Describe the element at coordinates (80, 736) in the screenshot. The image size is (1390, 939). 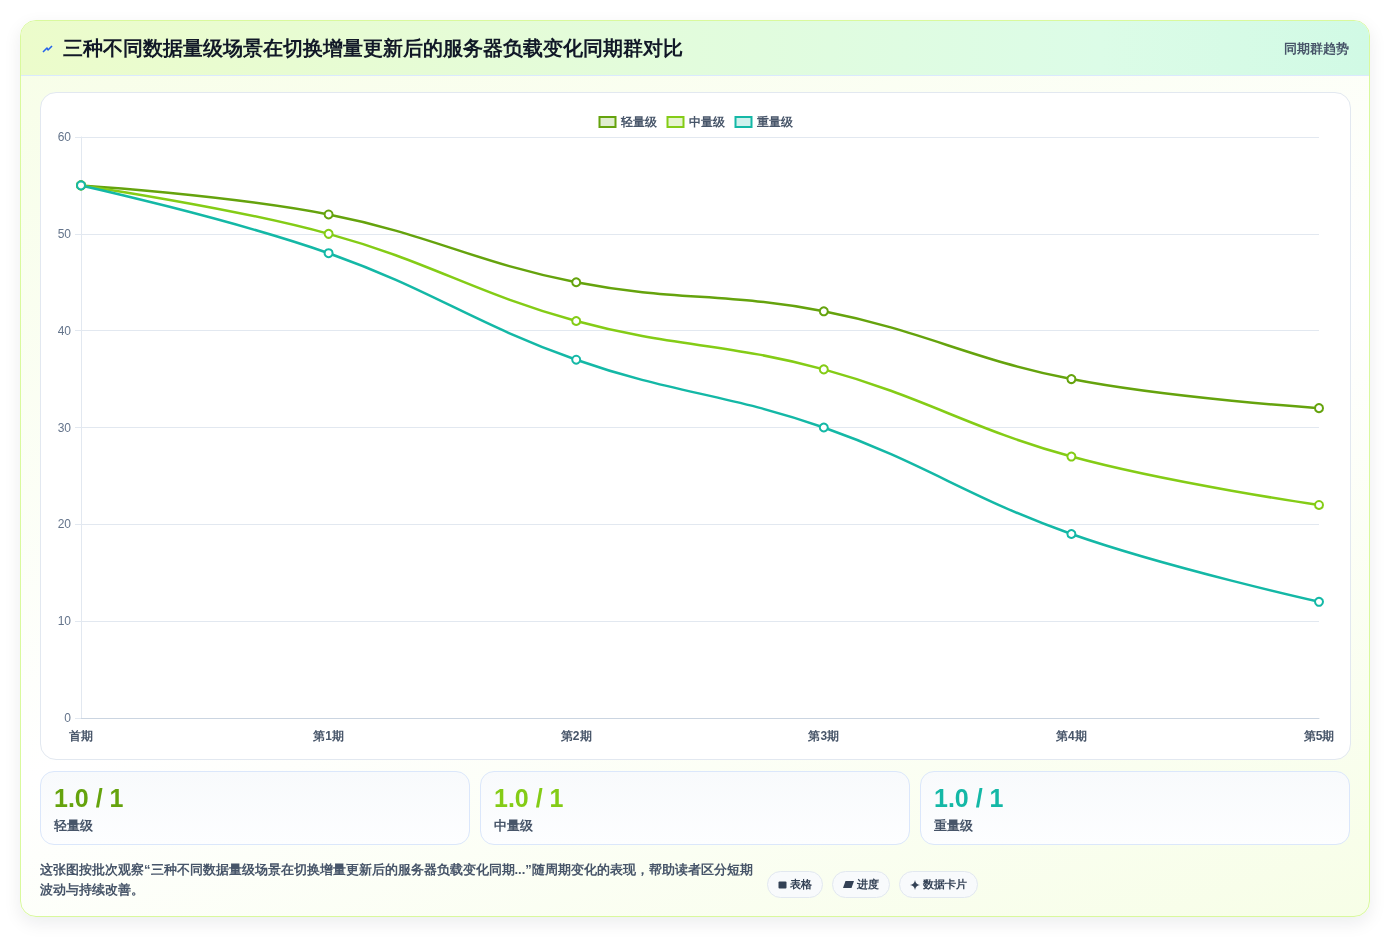
I see `x-tick-label: 首期` at that location.